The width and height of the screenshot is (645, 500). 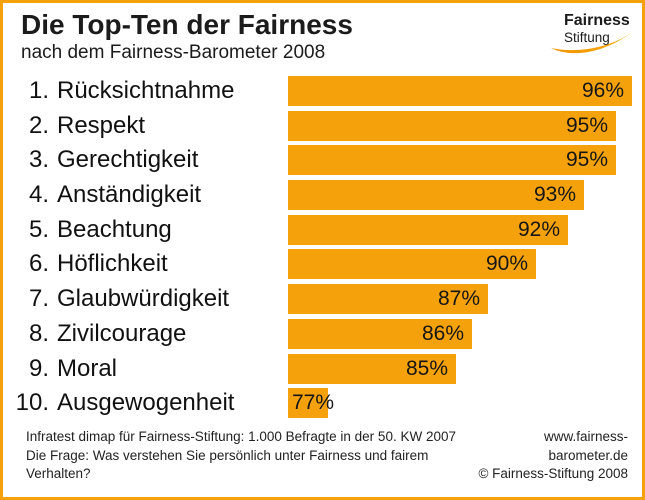 What do you see at coordinates (506, 264) in the screenshot?
I see `bar-value-label: 90%` at bounding box center [506, 264].